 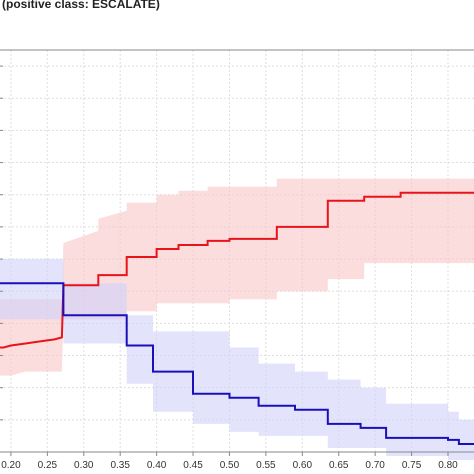 What do you see at coordinates (84, 465) in the screenshot?
I see `x-tick-label: 0.30` at bounding box center [84, 465].